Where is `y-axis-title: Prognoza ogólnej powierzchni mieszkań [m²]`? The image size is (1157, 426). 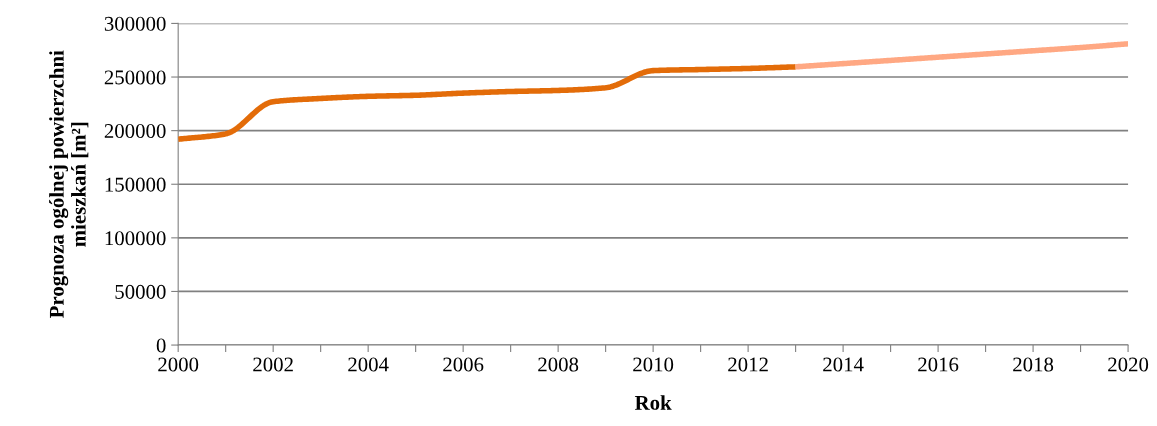 y-axis-title: Prognoza ogólnej powierzchni mieszkań [m²] is located at coordinates (69, 184).